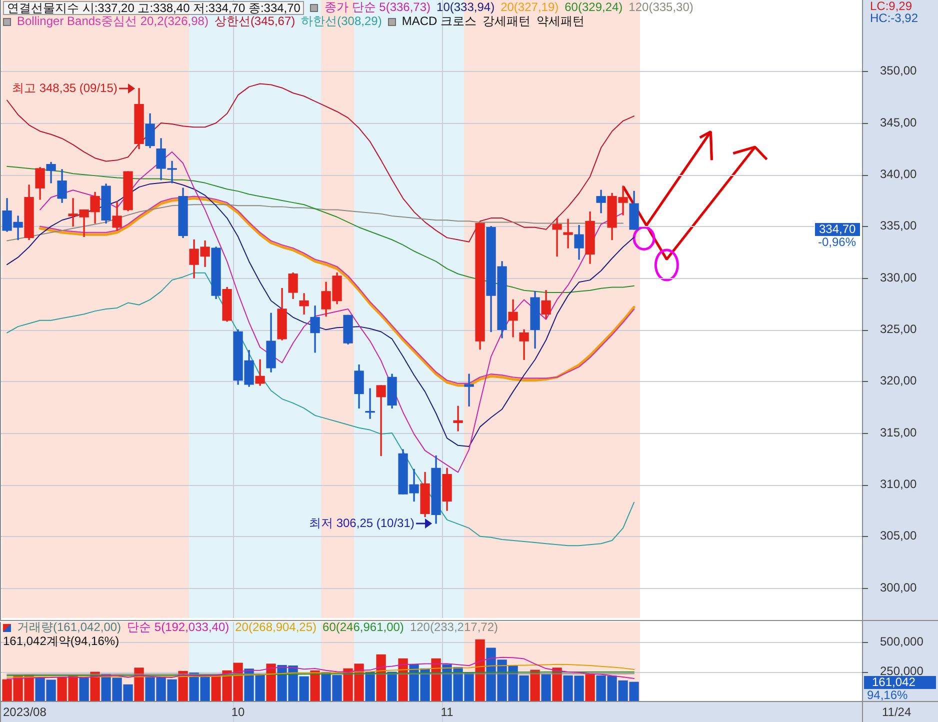 This screenshot has height=722, width=938. Describe the element at coordinates (899, 329) in the screenshot. I see `y-tick-label: 325,00` at that location.